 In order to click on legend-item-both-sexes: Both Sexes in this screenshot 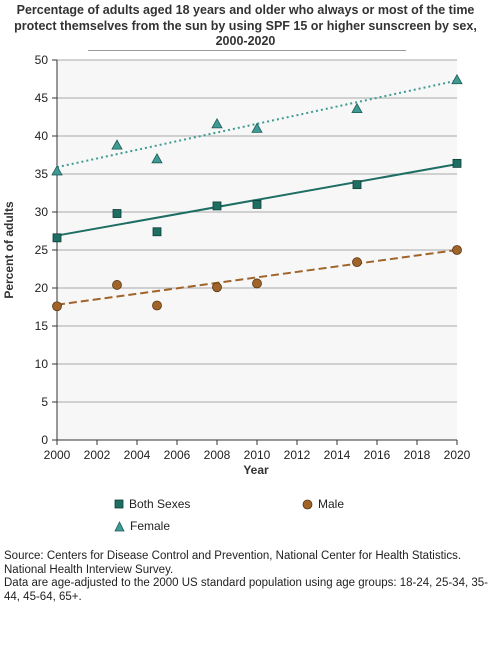, I will do `click(152, 504)`.